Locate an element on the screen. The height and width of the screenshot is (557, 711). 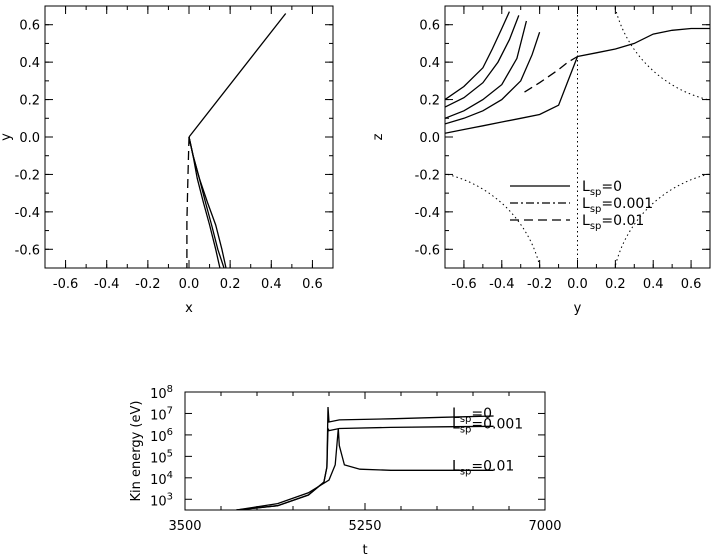
panel-yz-xtick-label: -0.2 is located at coordinates (539, 284).